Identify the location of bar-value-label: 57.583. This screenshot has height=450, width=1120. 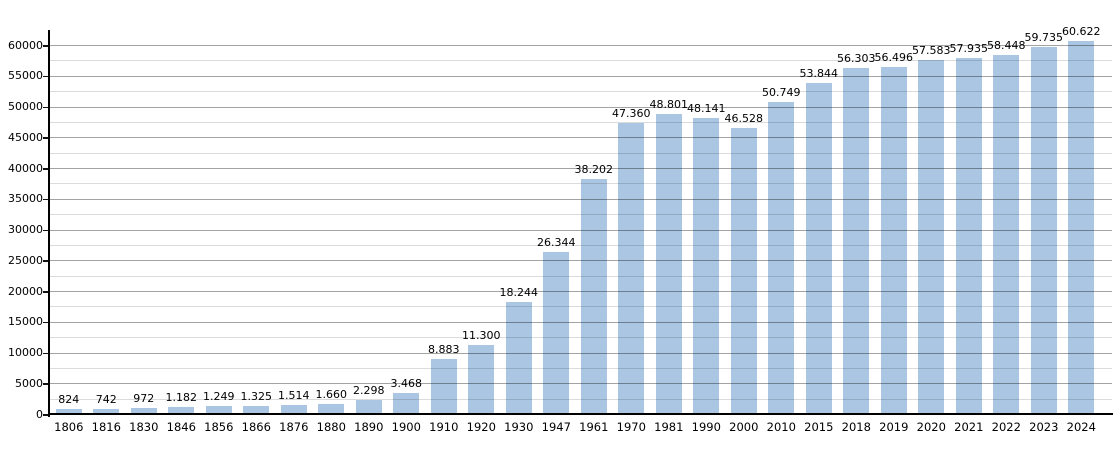
(931, 50).